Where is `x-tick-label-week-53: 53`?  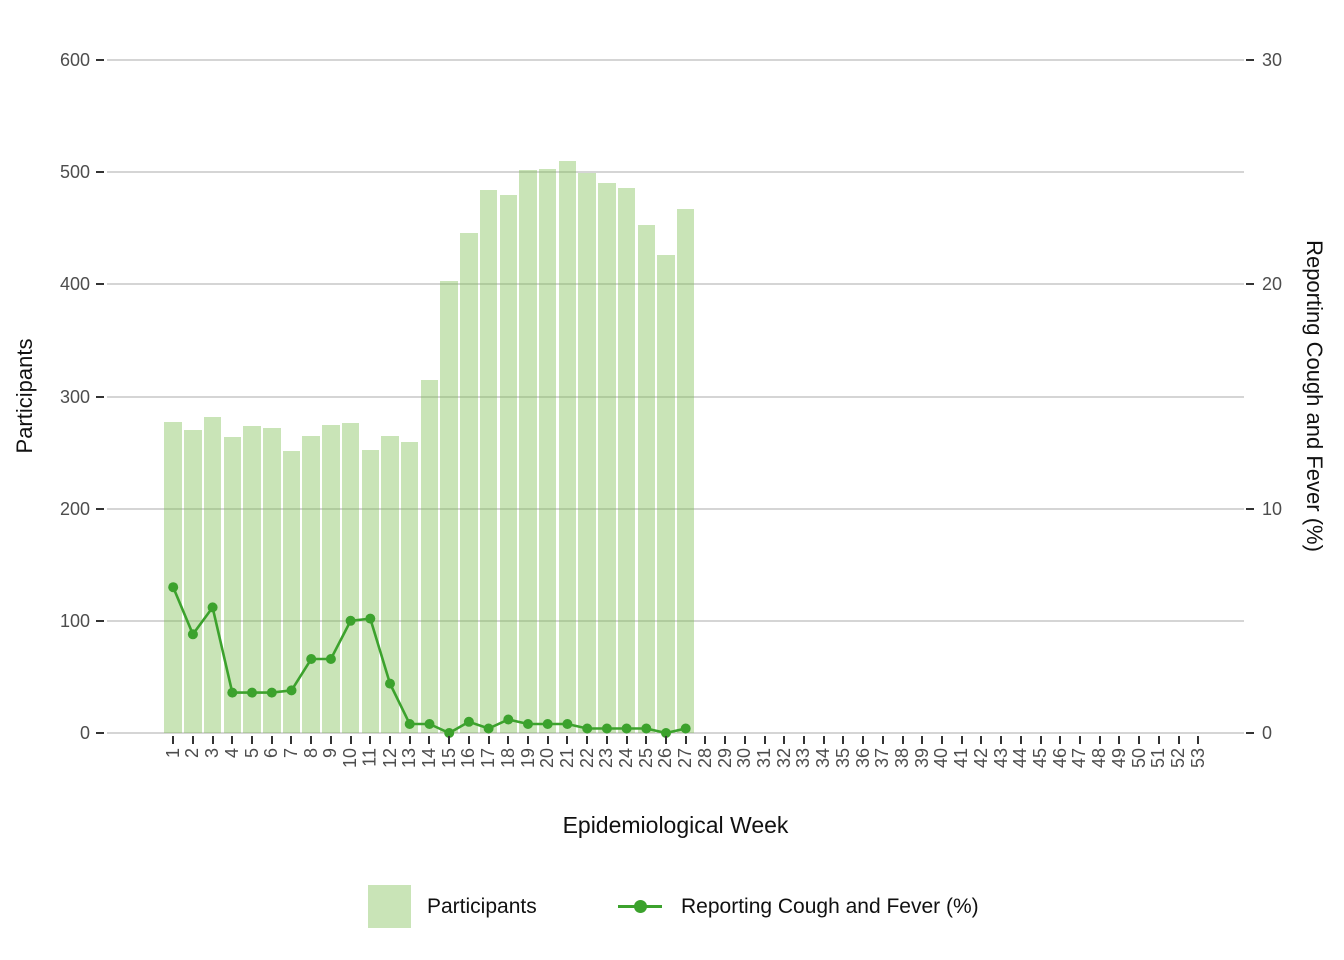 x-tick-label-week-53: 53 is located at coordinates (1197, 758).